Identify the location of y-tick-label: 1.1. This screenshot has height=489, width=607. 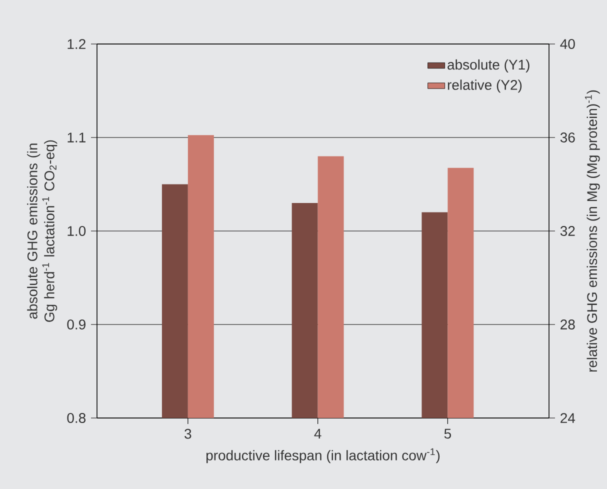
(77, 137).